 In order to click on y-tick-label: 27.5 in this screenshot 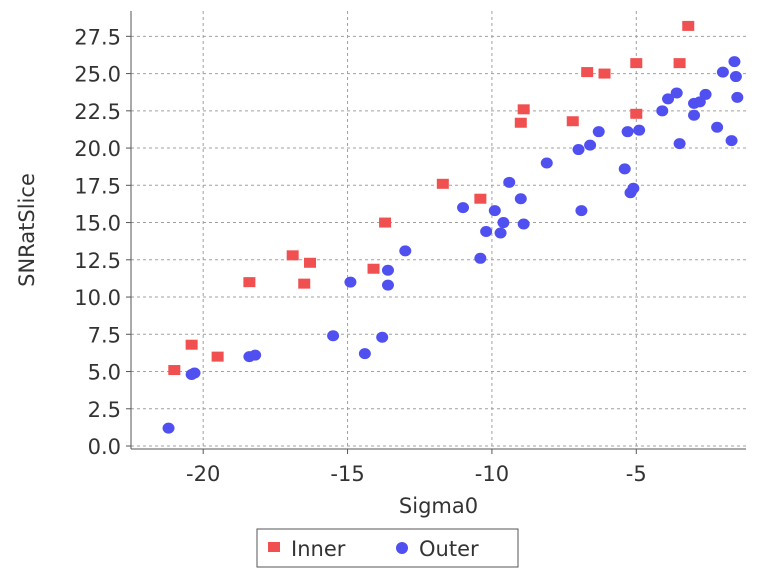, I will do `click(97, 37)`.